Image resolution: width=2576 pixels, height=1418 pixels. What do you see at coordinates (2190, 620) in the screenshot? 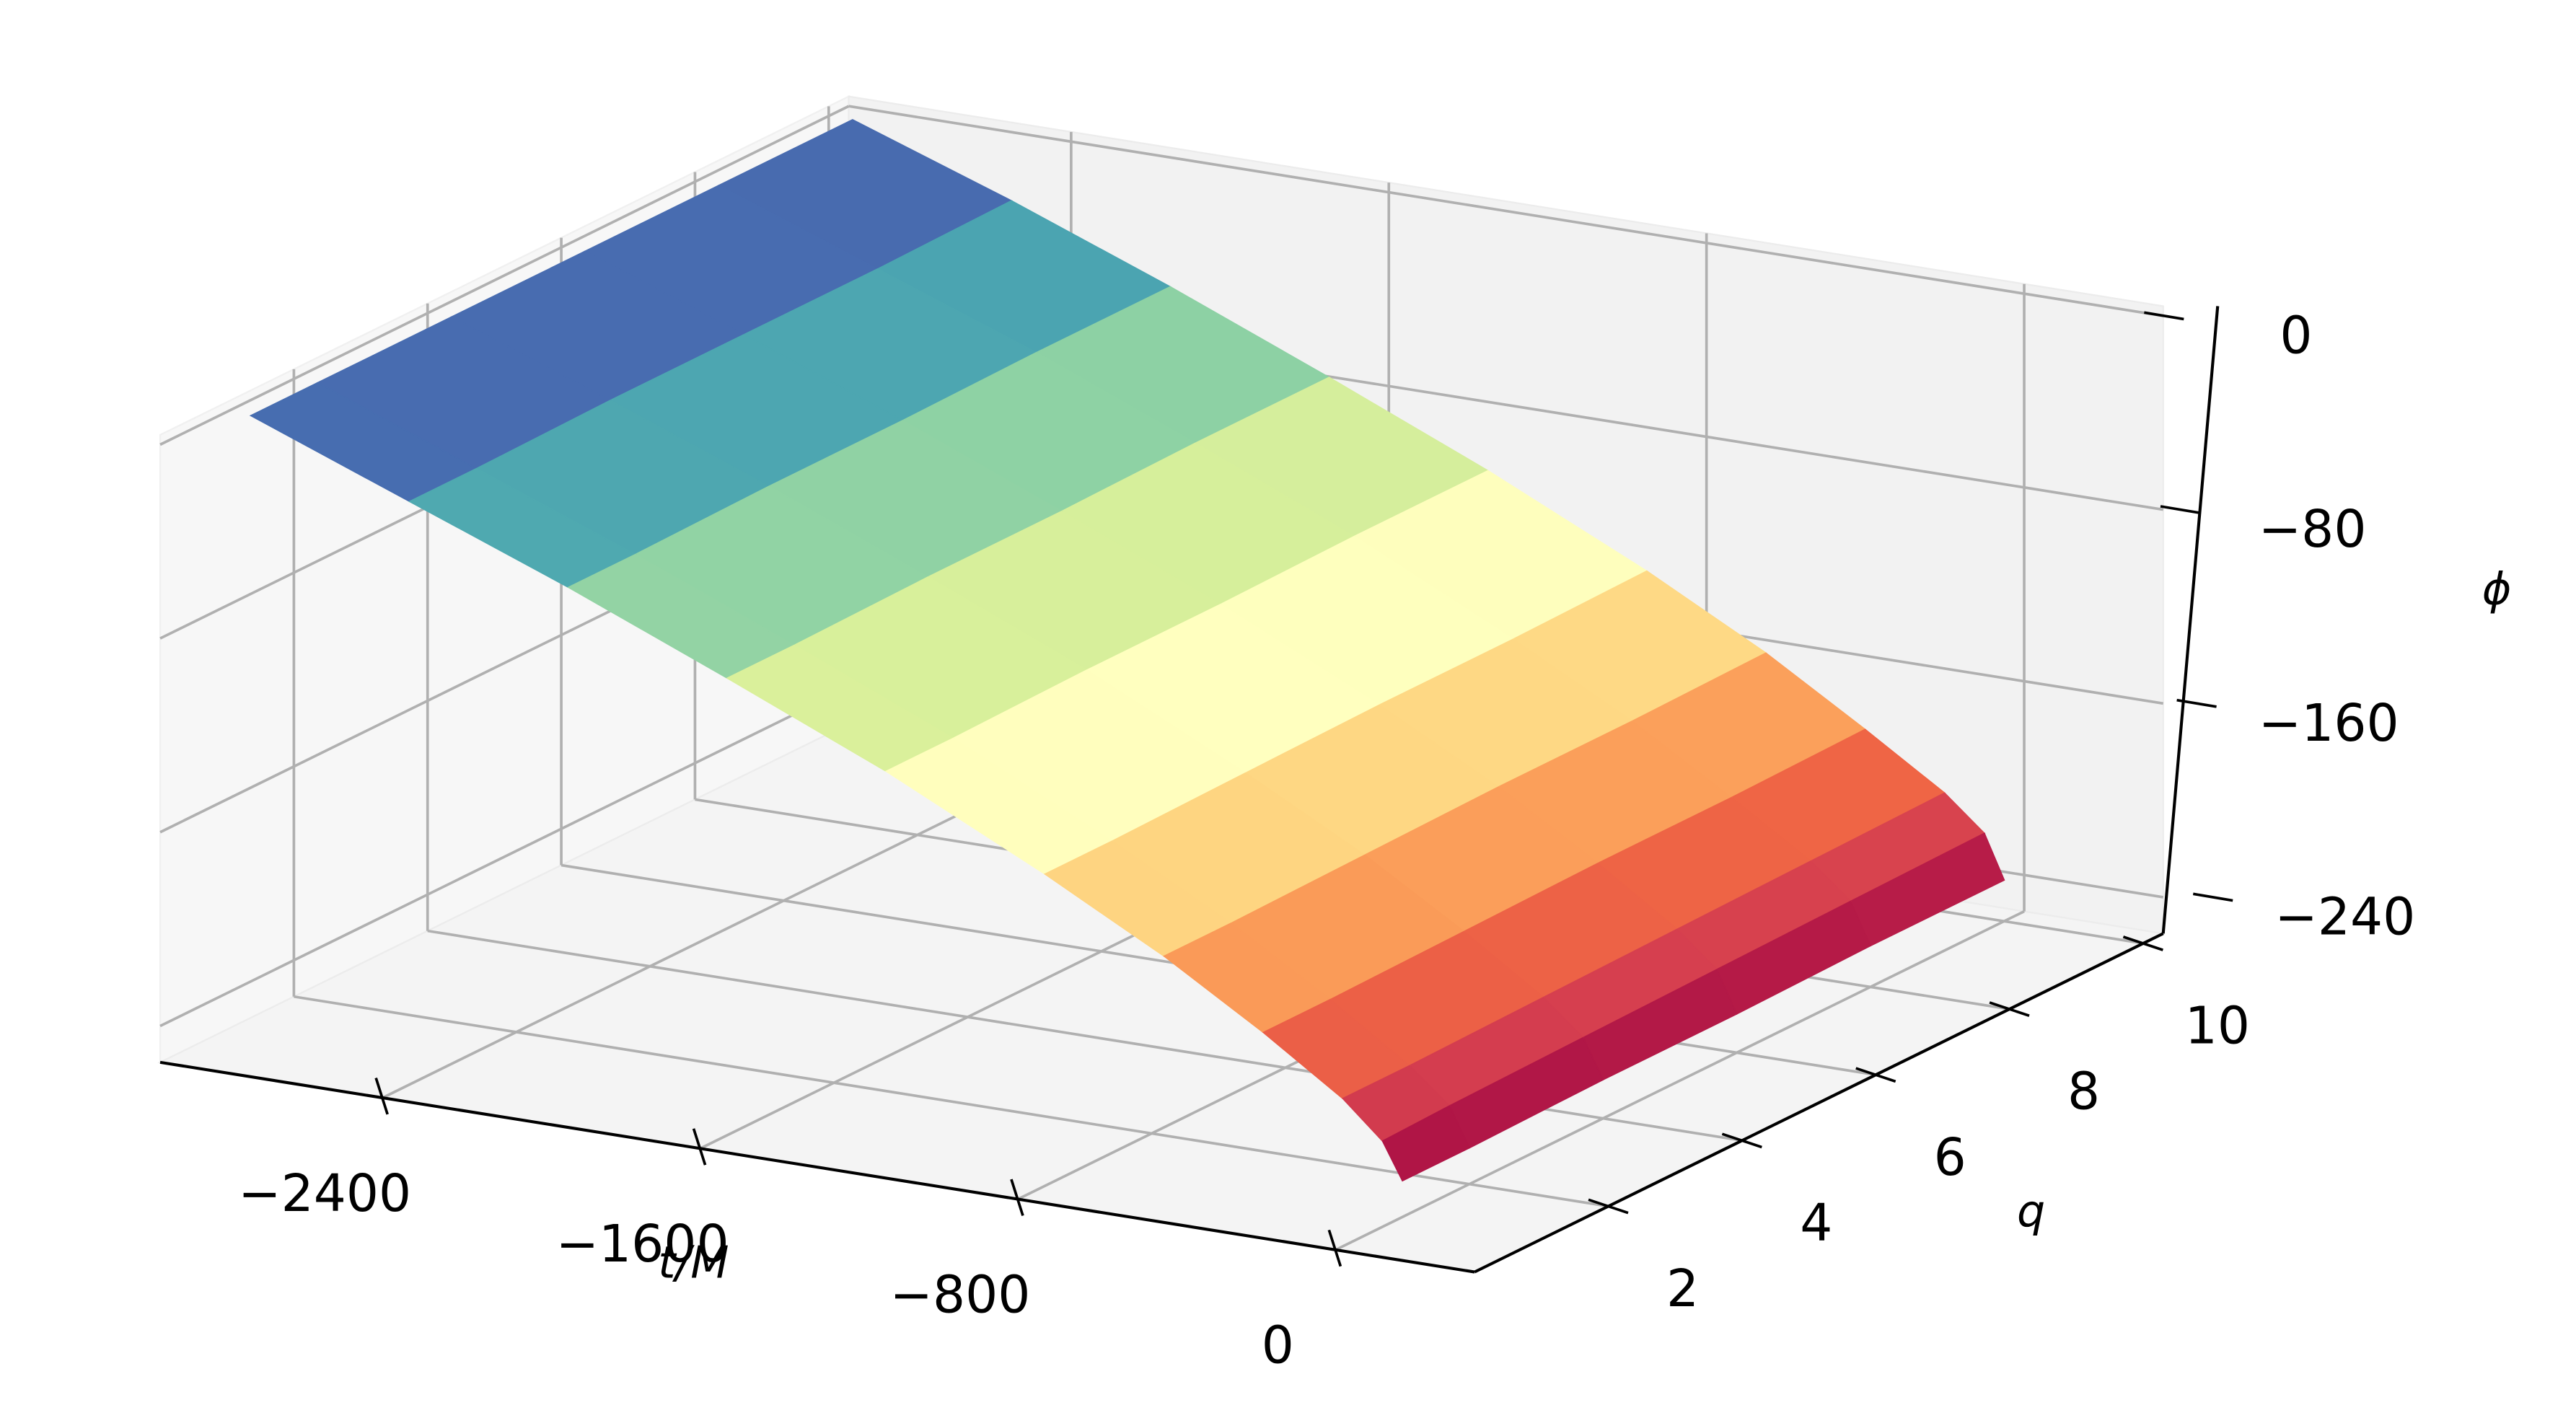
I see `z-axis-line` at bounding box center [2190, 620].